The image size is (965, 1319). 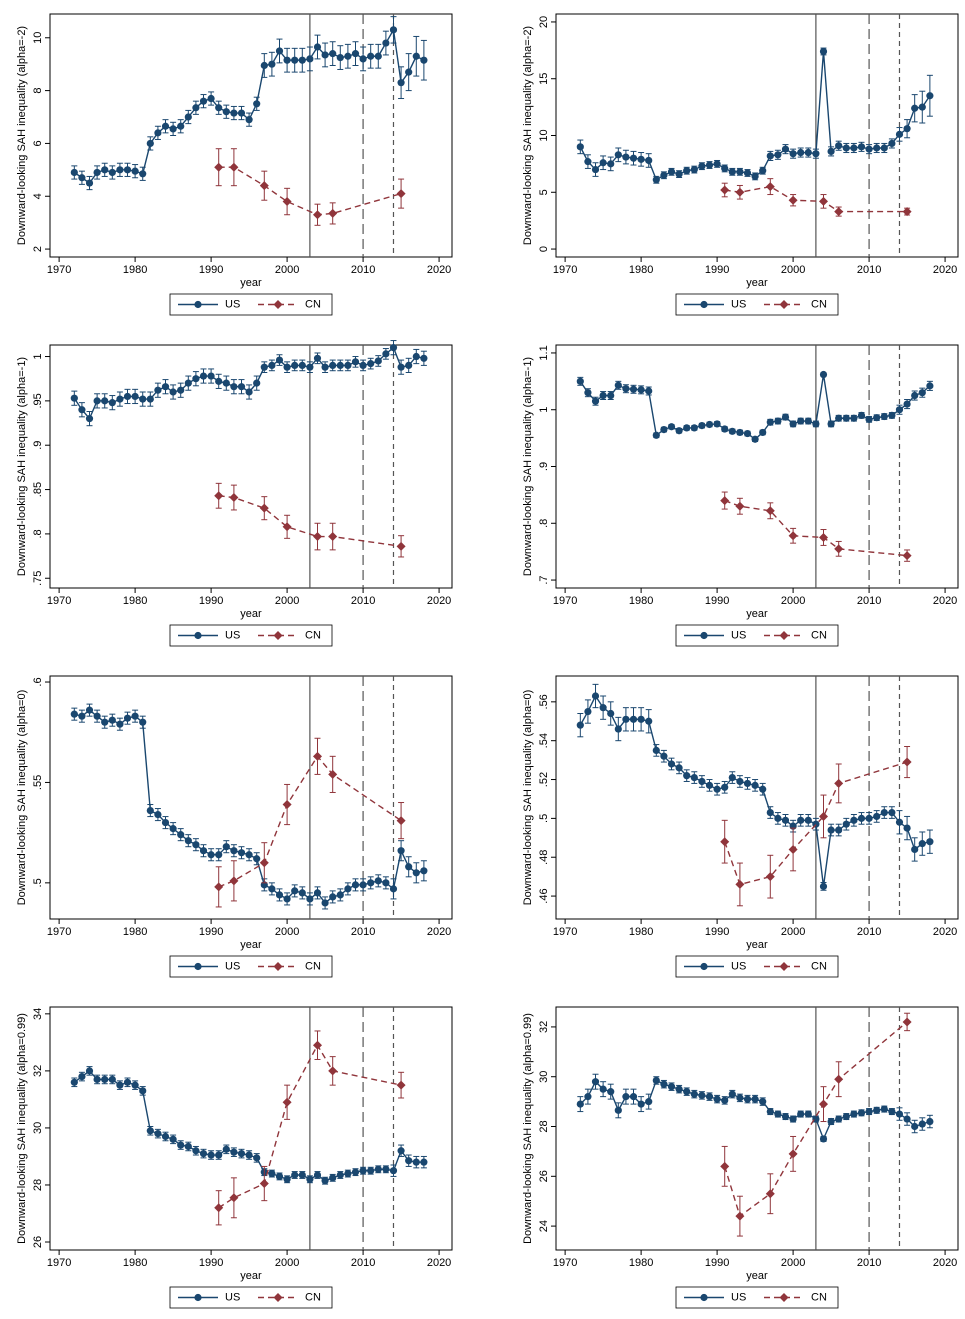 I want to click on y-tick-label: 28, so click(x=38, y=1185).